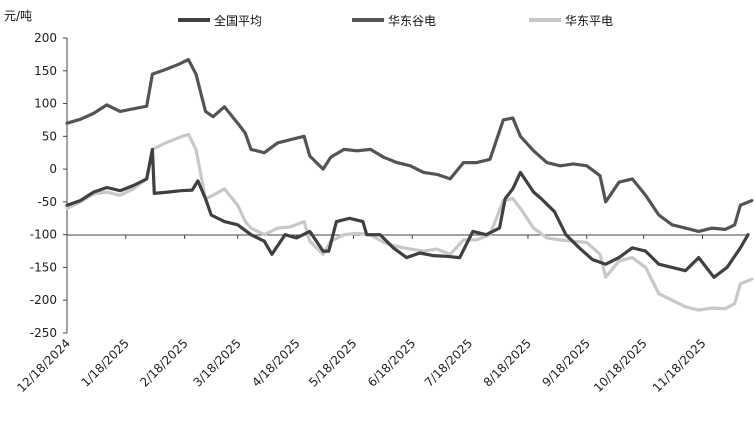 This screenshot has height=424, width=754. What do you see at coordinates (679, 365) in the screenshot?
I see `x-tick-label: 11/18/2025` at bounding box center [679, 365].